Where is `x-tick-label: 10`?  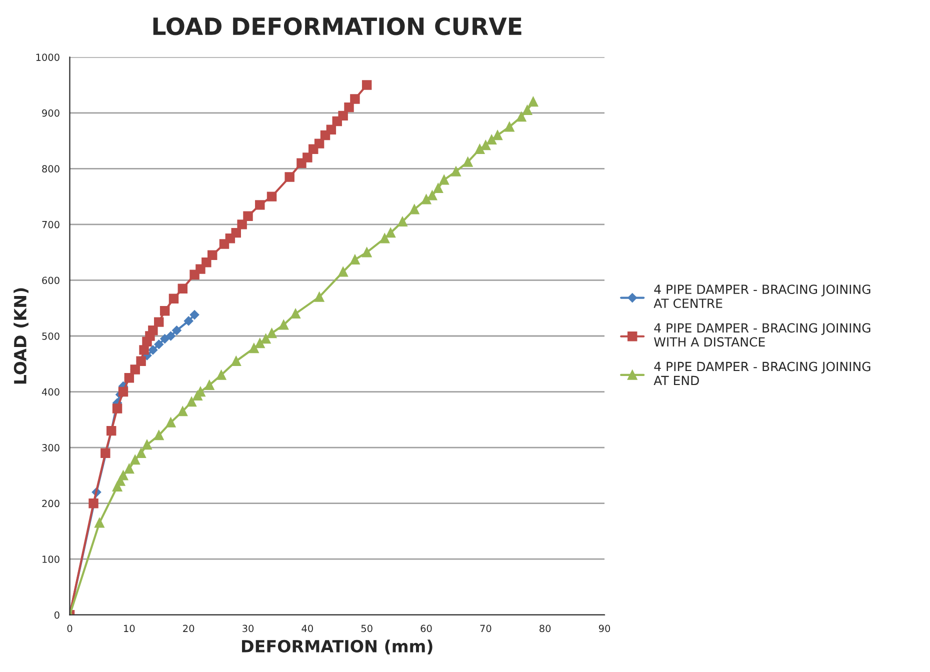
x-tick-label: 10 is located at coordinates (129, 628).